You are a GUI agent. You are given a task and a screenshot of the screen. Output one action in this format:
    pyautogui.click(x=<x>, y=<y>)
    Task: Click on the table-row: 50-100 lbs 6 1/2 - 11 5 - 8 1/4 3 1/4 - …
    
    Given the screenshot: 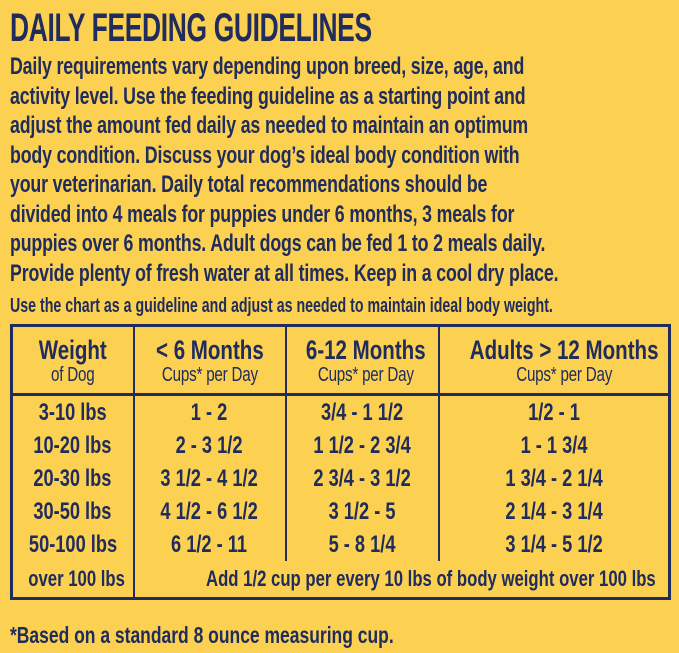 What is the action you would take?
    pyautogui.click(x=340, y=544)
    